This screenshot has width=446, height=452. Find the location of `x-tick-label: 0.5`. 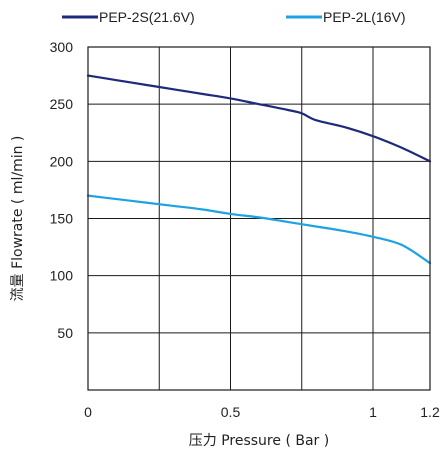

x-tick-label: 0.5 is located at coordinates (231, 412).